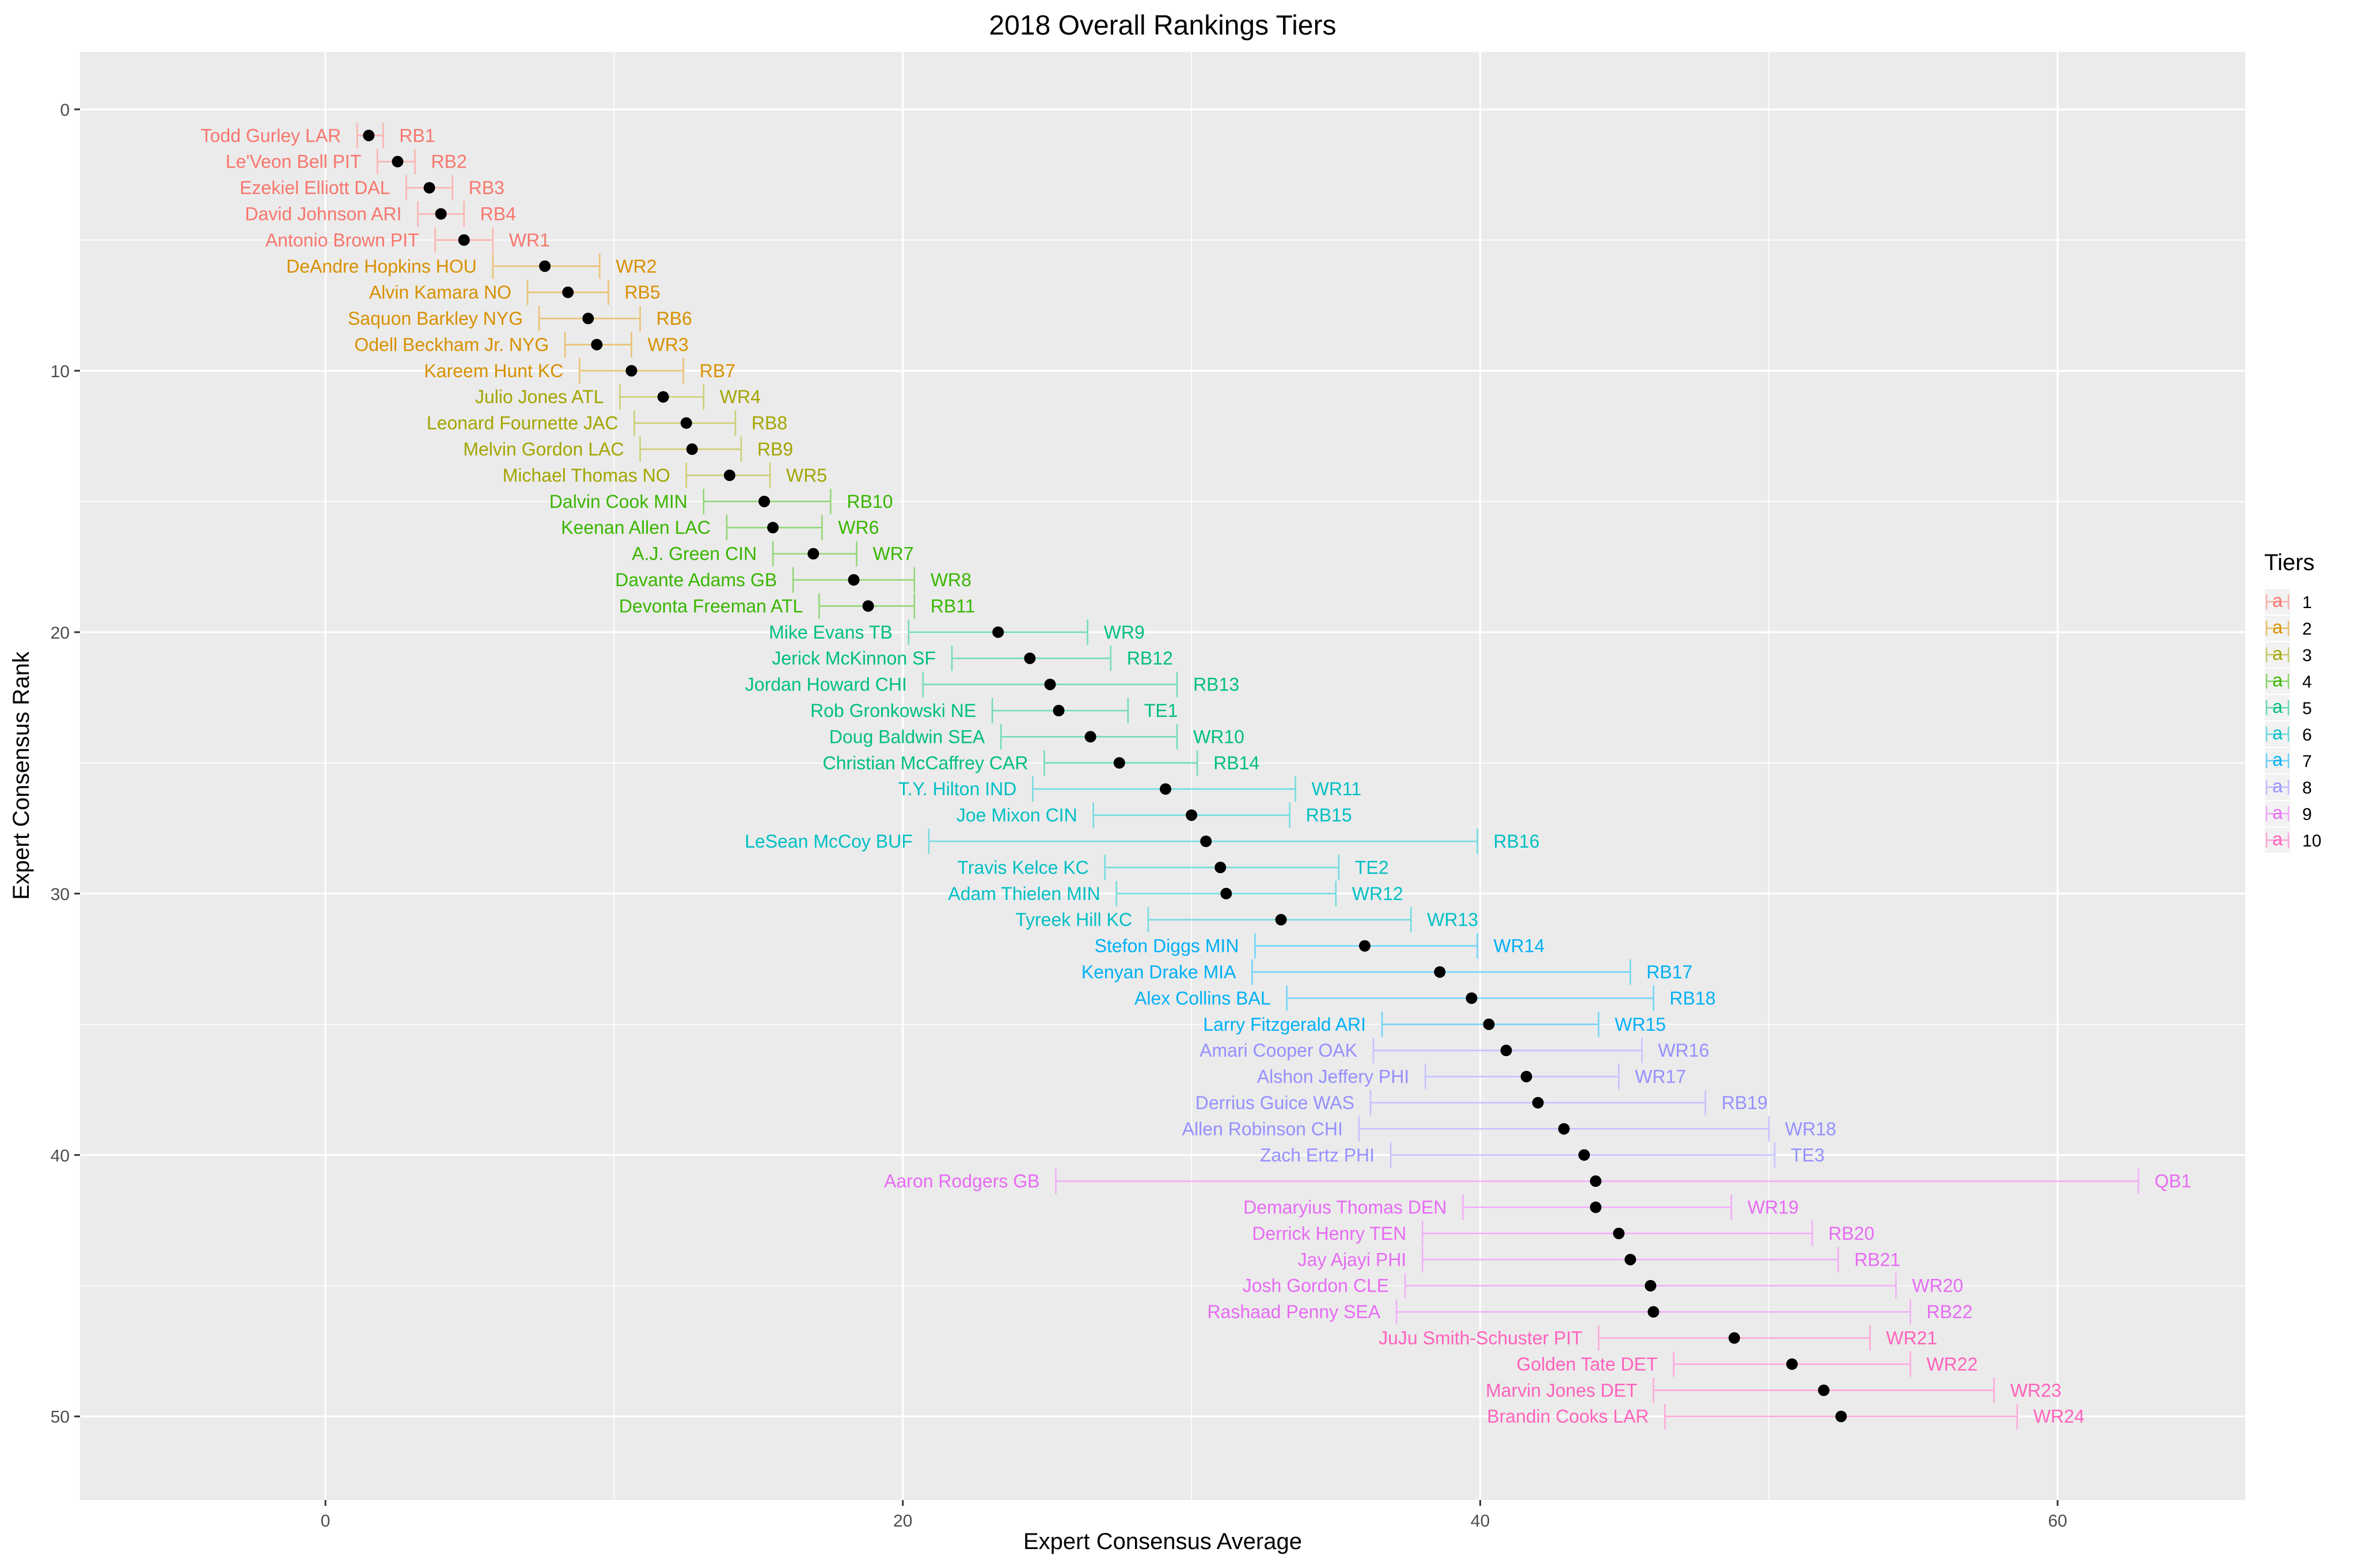 Image resolution: width=2380 pixels, height=1564 pixels. What do you see at coordinates (961, 1181) in the screenshot?
I see `player-label: Aaron Rodgers GB` at bounding box center [961, 1181].